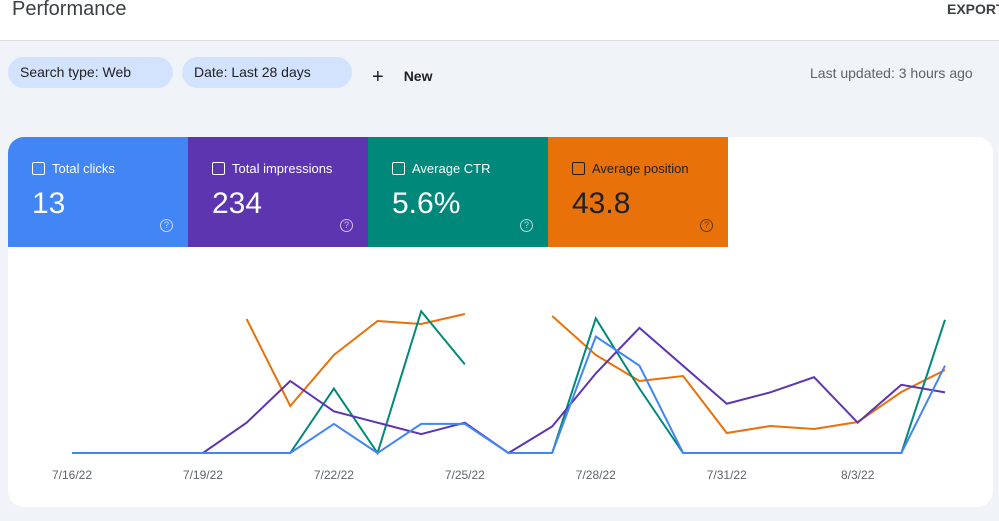  Describe the element at coordinates (49, 203) in the screenshot. I see `metric-value: 13` at that location.